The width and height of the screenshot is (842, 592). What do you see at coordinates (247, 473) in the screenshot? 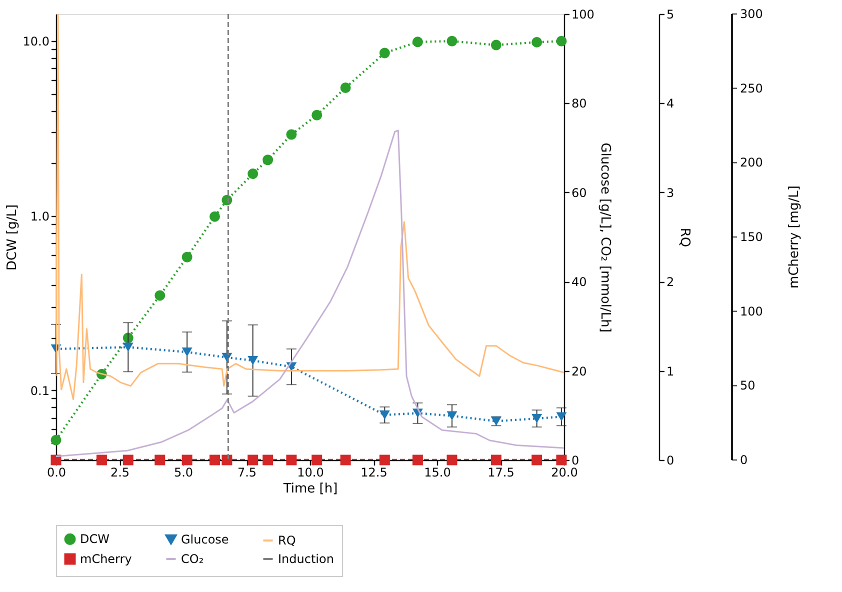
I see `x-tick-label: 7.5` at bounding box center [247, 473].